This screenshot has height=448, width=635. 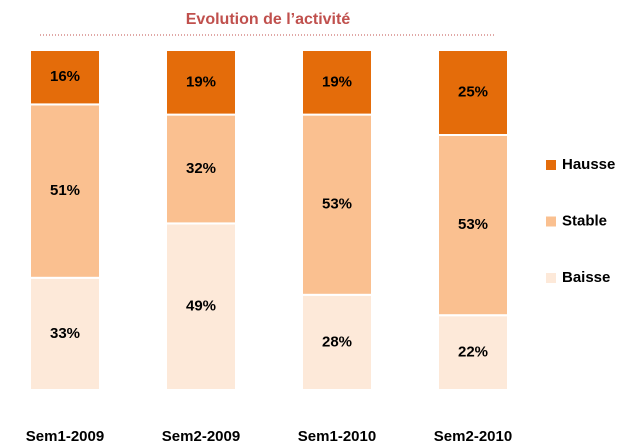 I want to click on x-tick-label: Sem1-2010, so click(x=337, y=436).